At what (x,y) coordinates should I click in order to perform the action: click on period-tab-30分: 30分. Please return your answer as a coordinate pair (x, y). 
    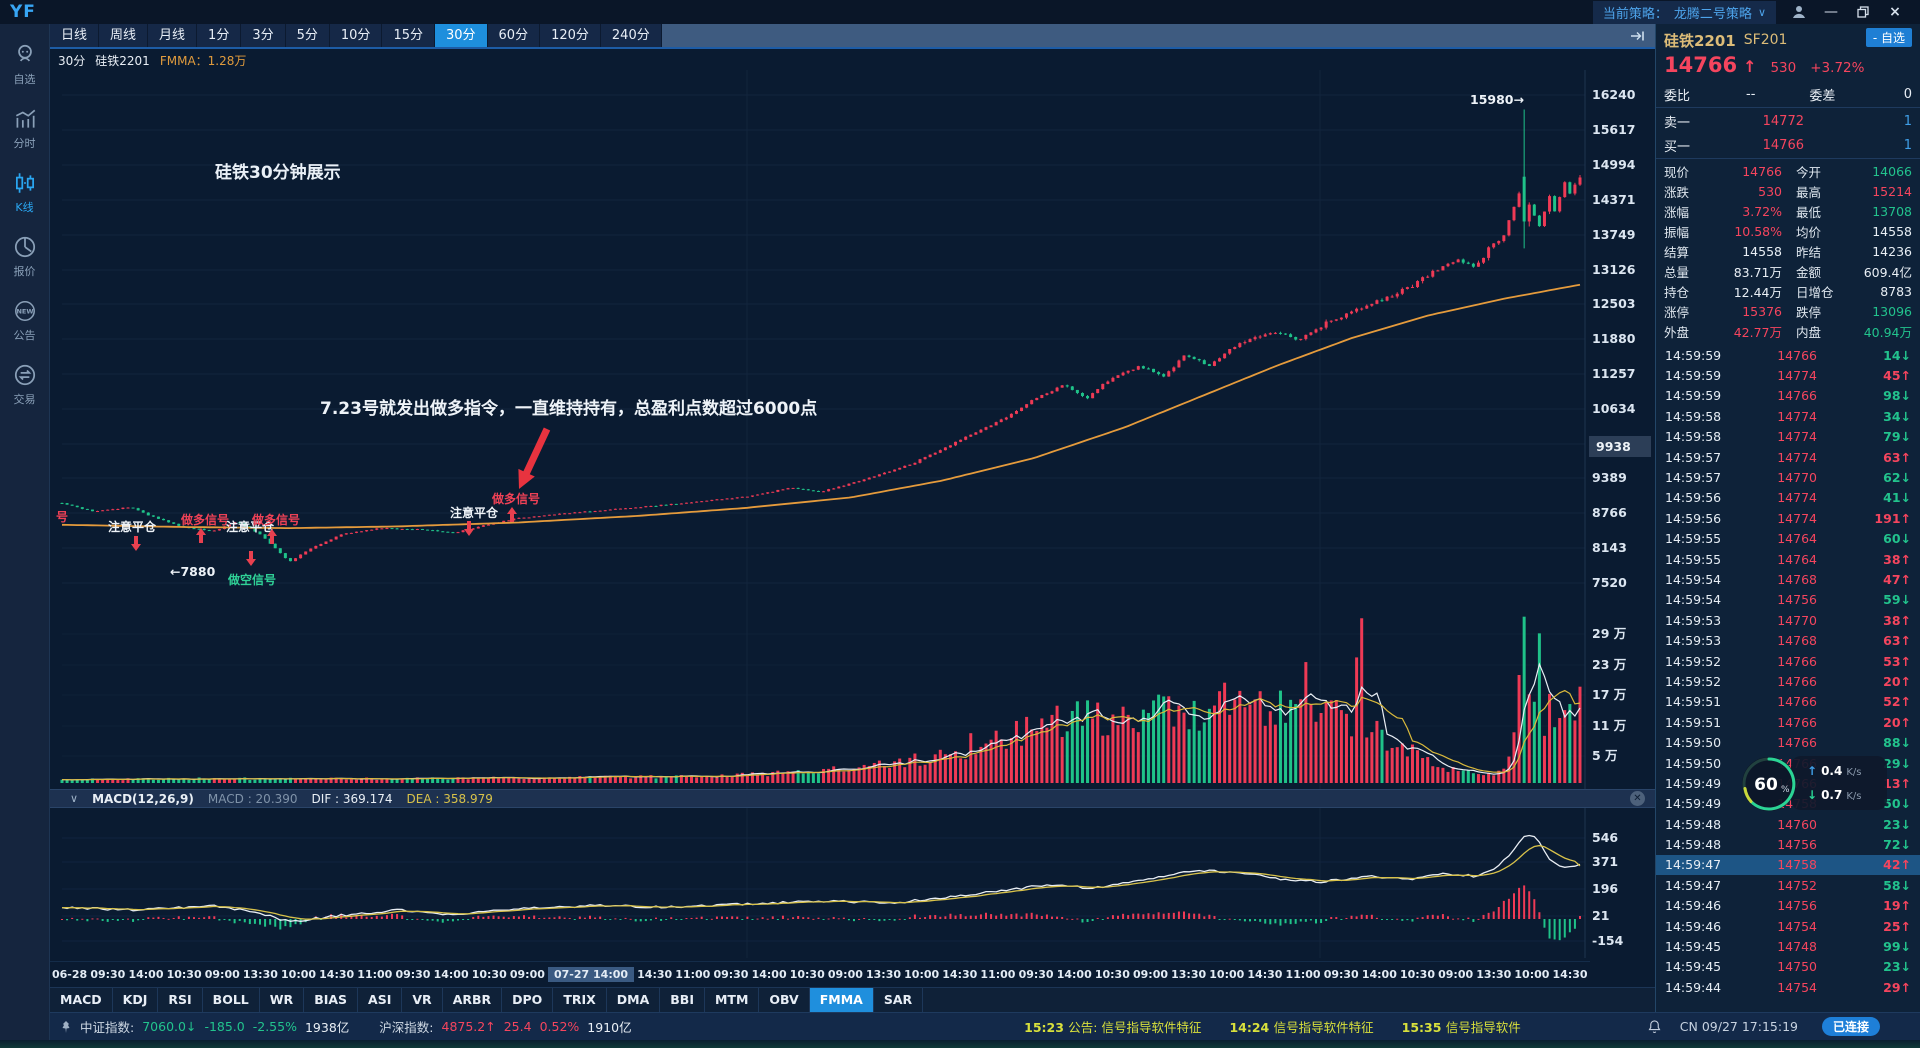
    Looking at the image, I should click on (461, 35).